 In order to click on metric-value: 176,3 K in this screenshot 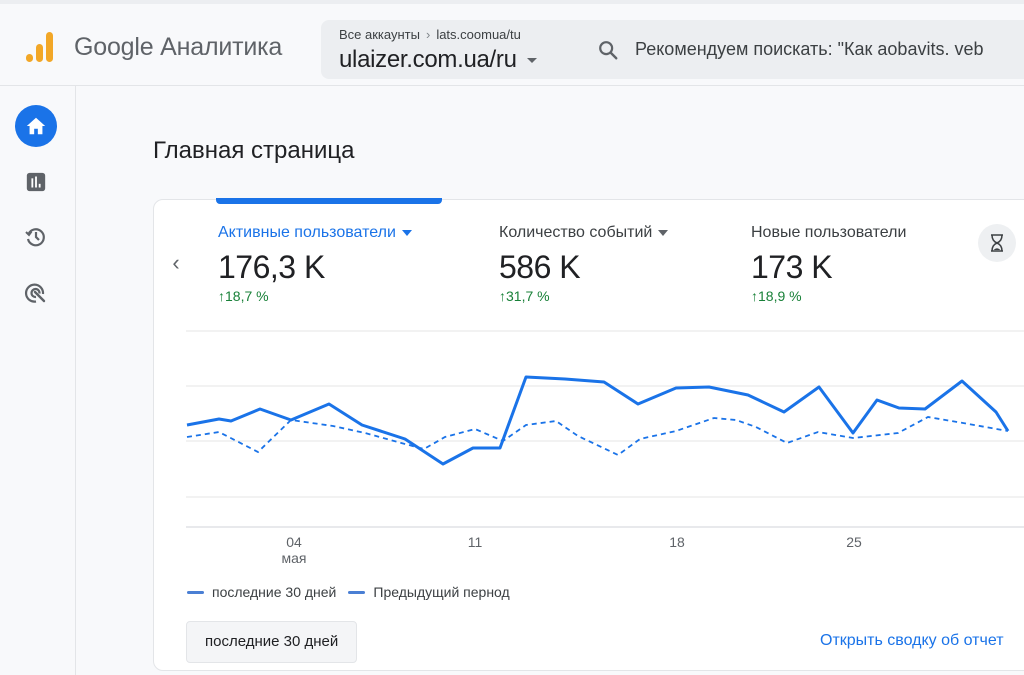, I will do `click(271, 267)`.